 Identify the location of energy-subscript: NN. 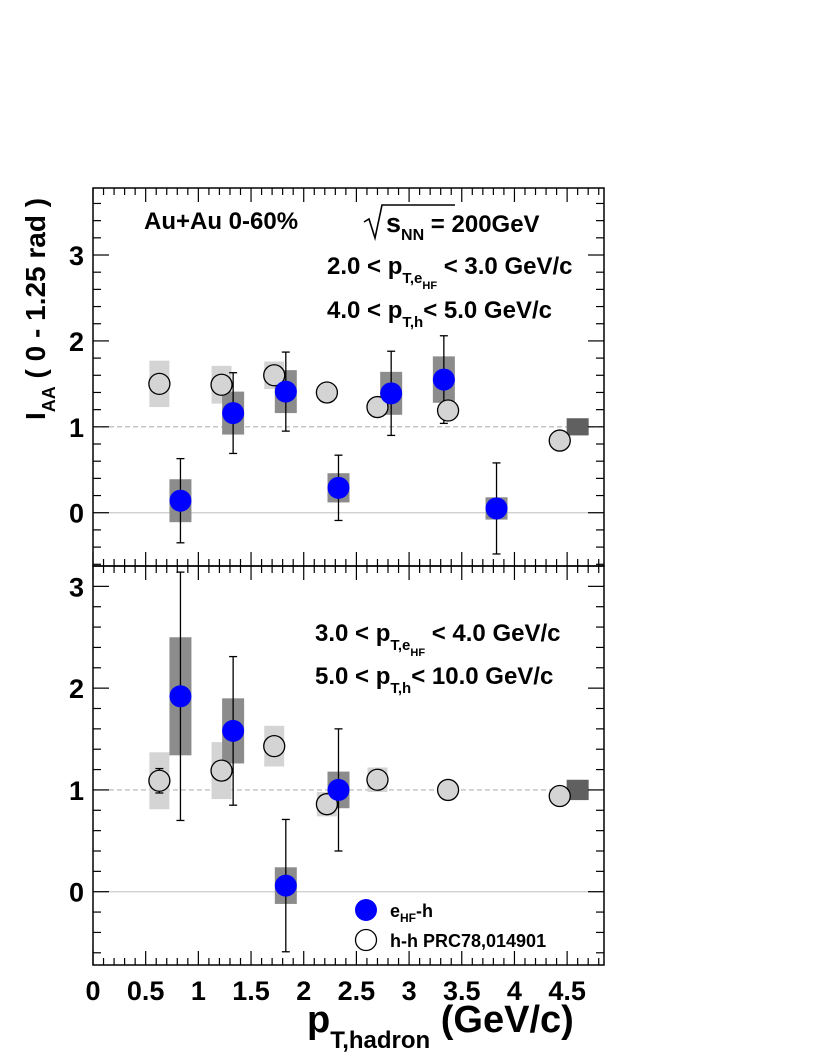
(412, 235).